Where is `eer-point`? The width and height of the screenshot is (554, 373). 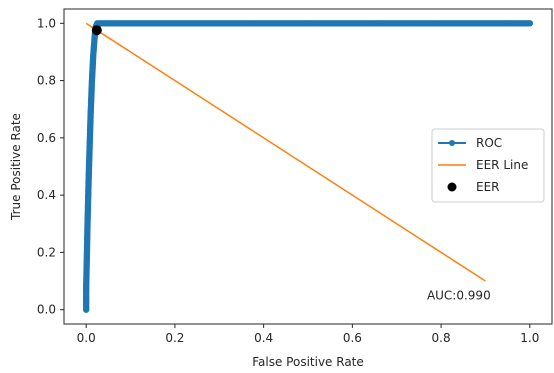
eer-point is located at coordinates (96, 30).